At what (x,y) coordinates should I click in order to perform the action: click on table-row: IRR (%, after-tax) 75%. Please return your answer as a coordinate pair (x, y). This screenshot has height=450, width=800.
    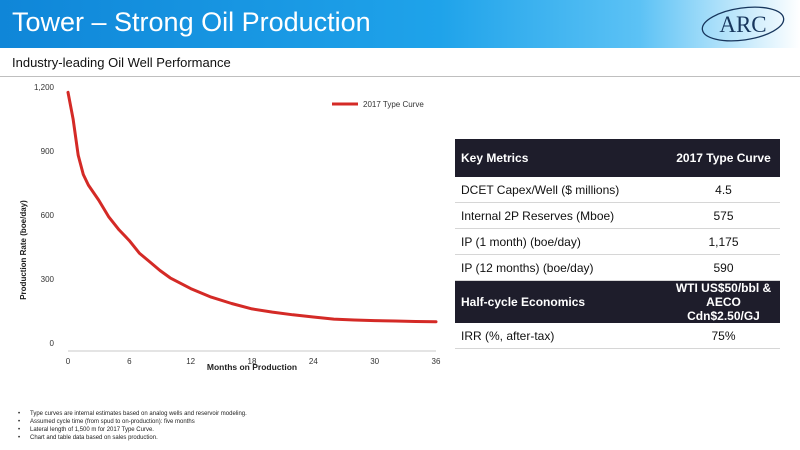
    Looking at the image, I should click on (617, 336).